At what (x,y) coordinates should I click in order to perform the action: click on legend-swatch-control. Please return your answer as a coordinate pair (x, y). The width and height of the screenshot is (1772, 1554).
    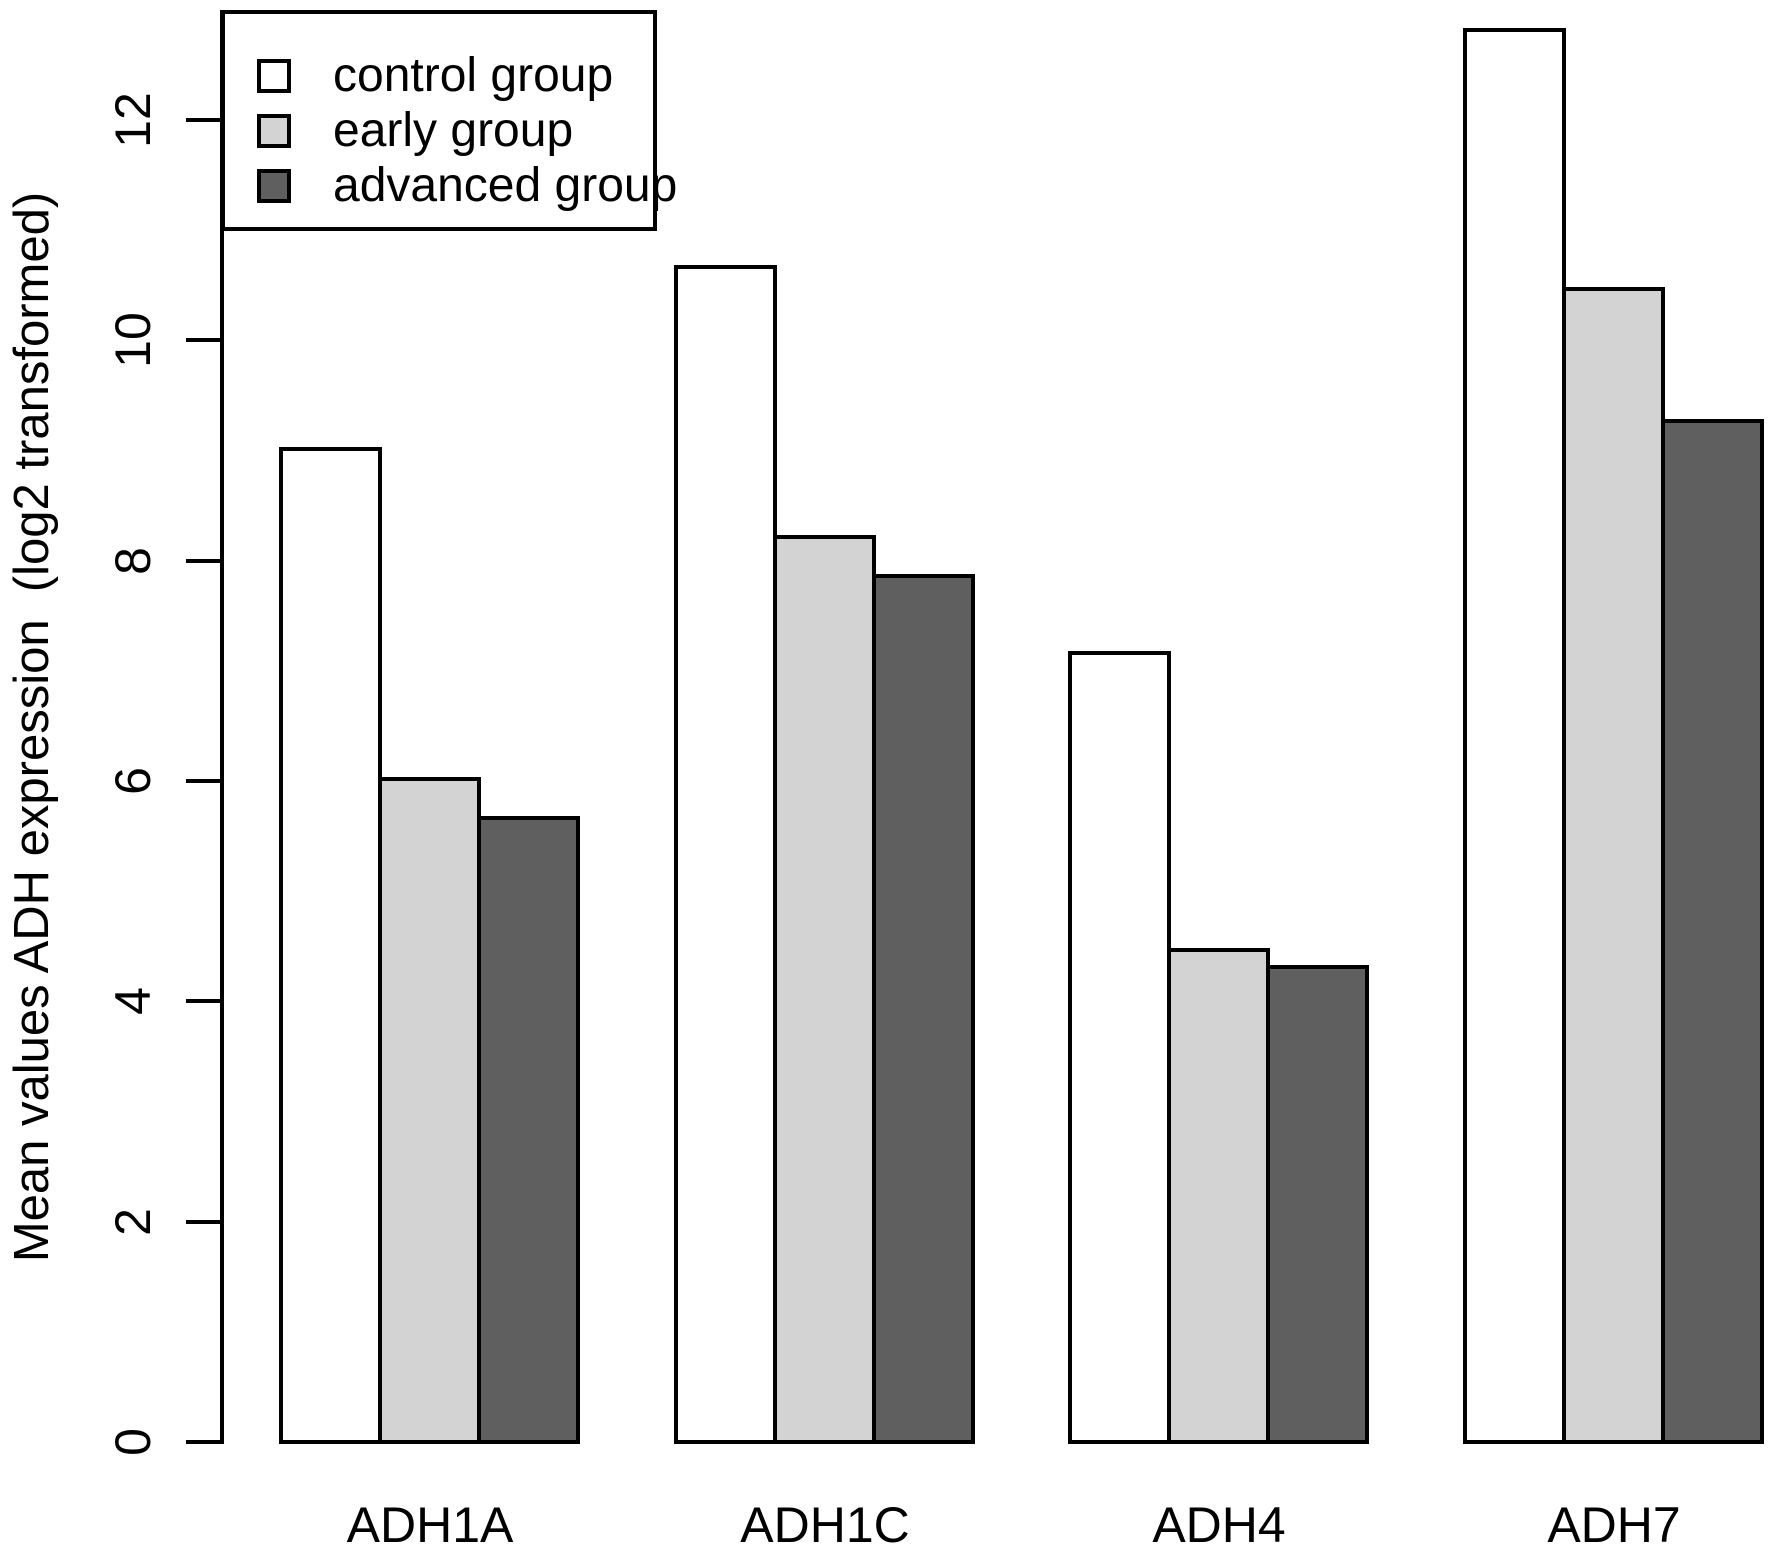
    Looking at the image, I should click on (274, 76).